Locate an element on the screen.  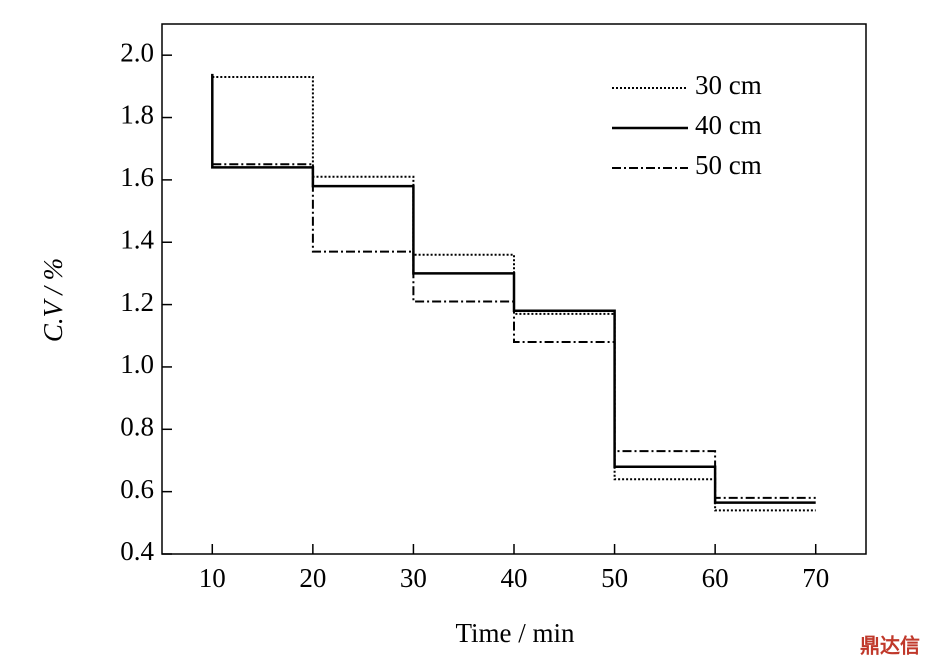
x-tick-label: 40 is located at coordinates (514, 578).